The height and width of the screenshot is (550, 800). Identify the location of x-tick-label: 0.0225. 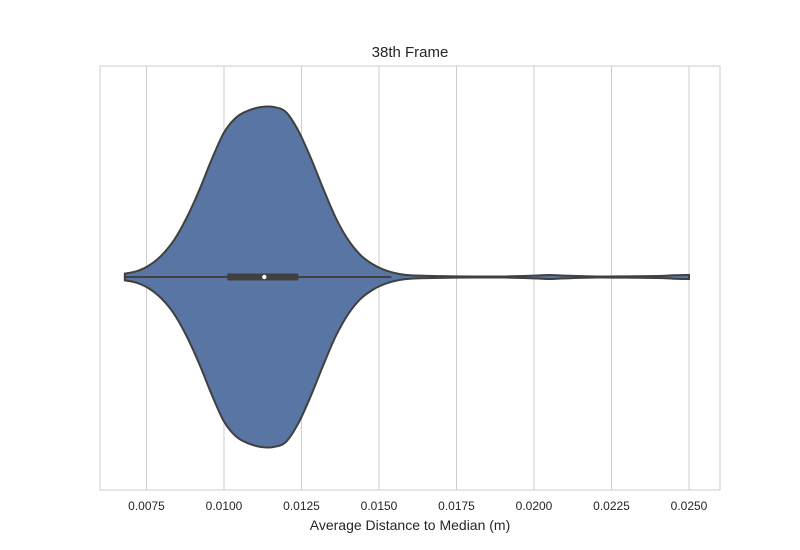
(611, 506).